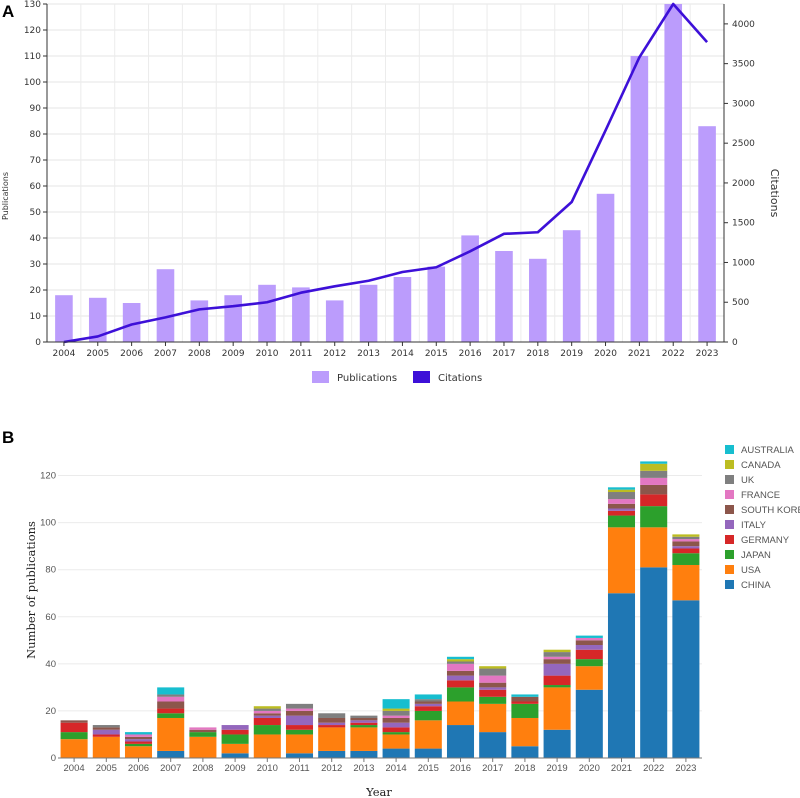  I want to click on bar-france-2019, so click(557, 658).